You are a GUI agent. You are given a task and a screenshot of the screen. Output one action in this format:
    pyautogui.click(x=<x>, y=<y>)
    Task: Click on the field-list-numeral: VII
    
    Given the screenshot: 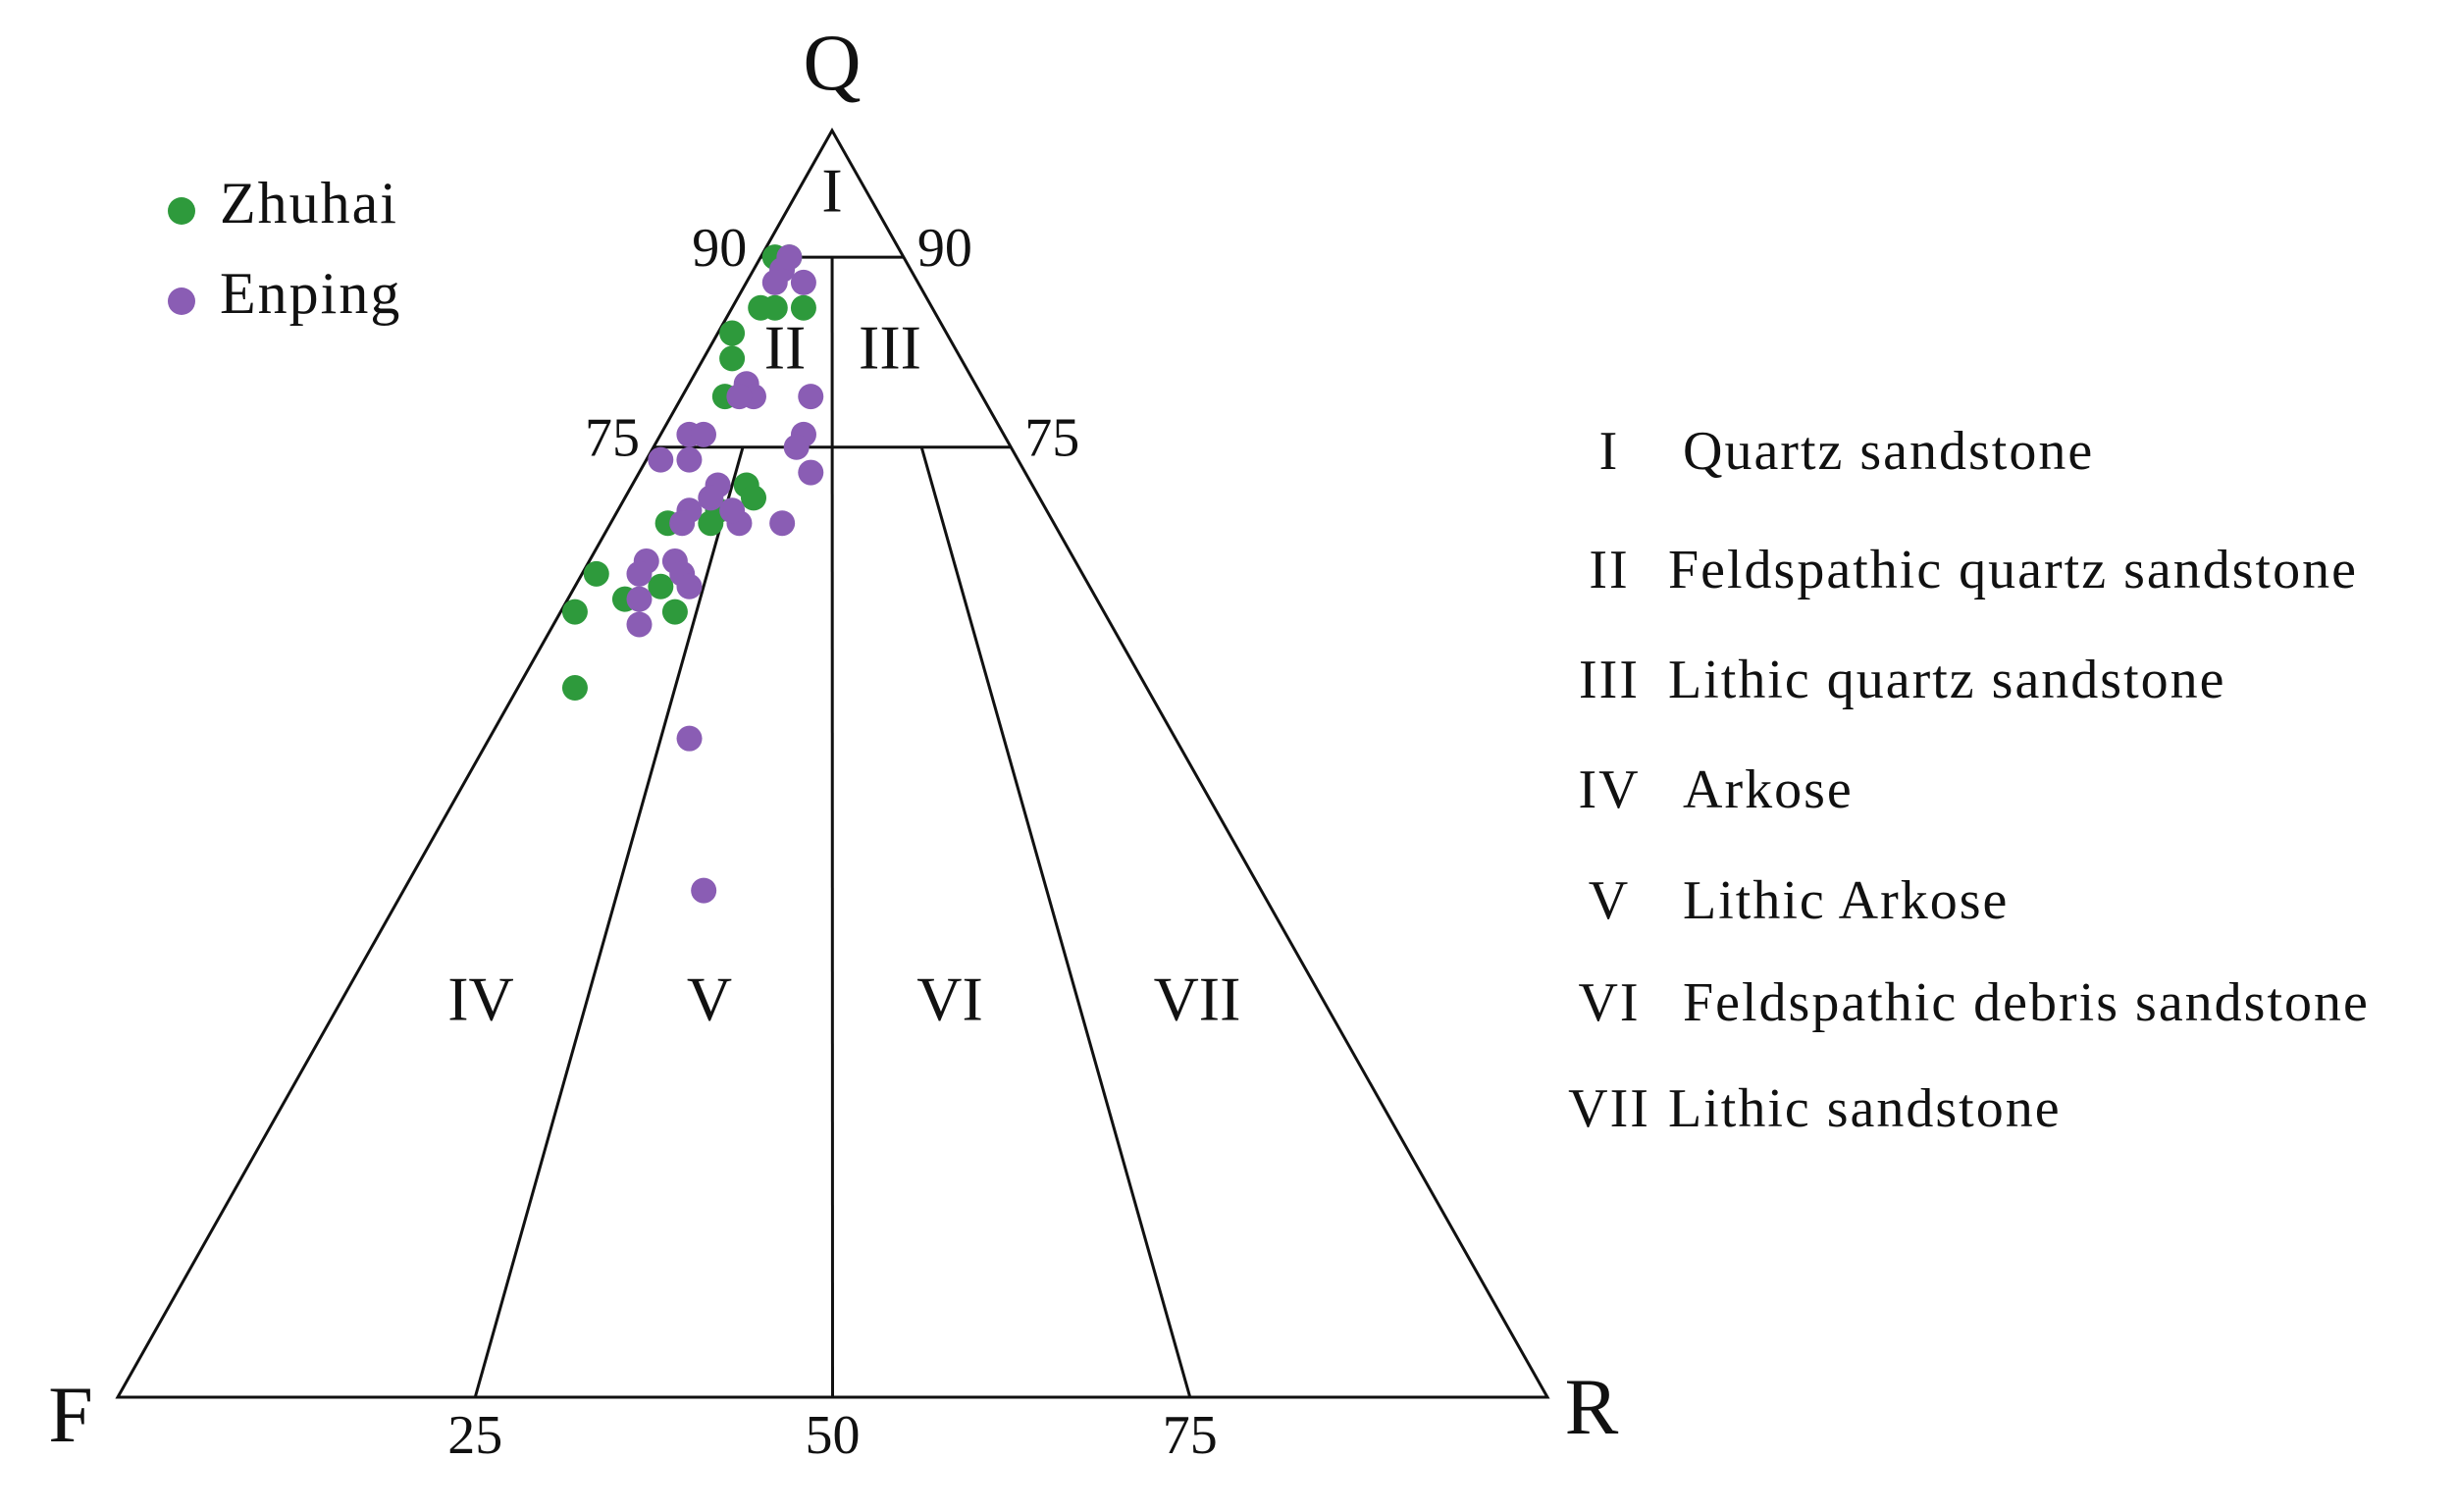 What is the action you would take?
    pyautogui.click(x=1609, y=1108)
    